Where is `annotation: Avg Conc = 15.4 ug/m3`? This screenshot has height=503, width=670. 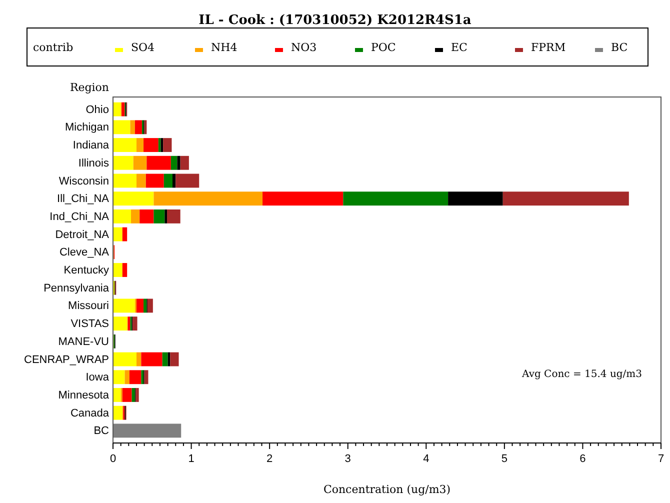
annotation: Avg Conc = 15.4 ug/m3 is located at coordinates (581, 374).